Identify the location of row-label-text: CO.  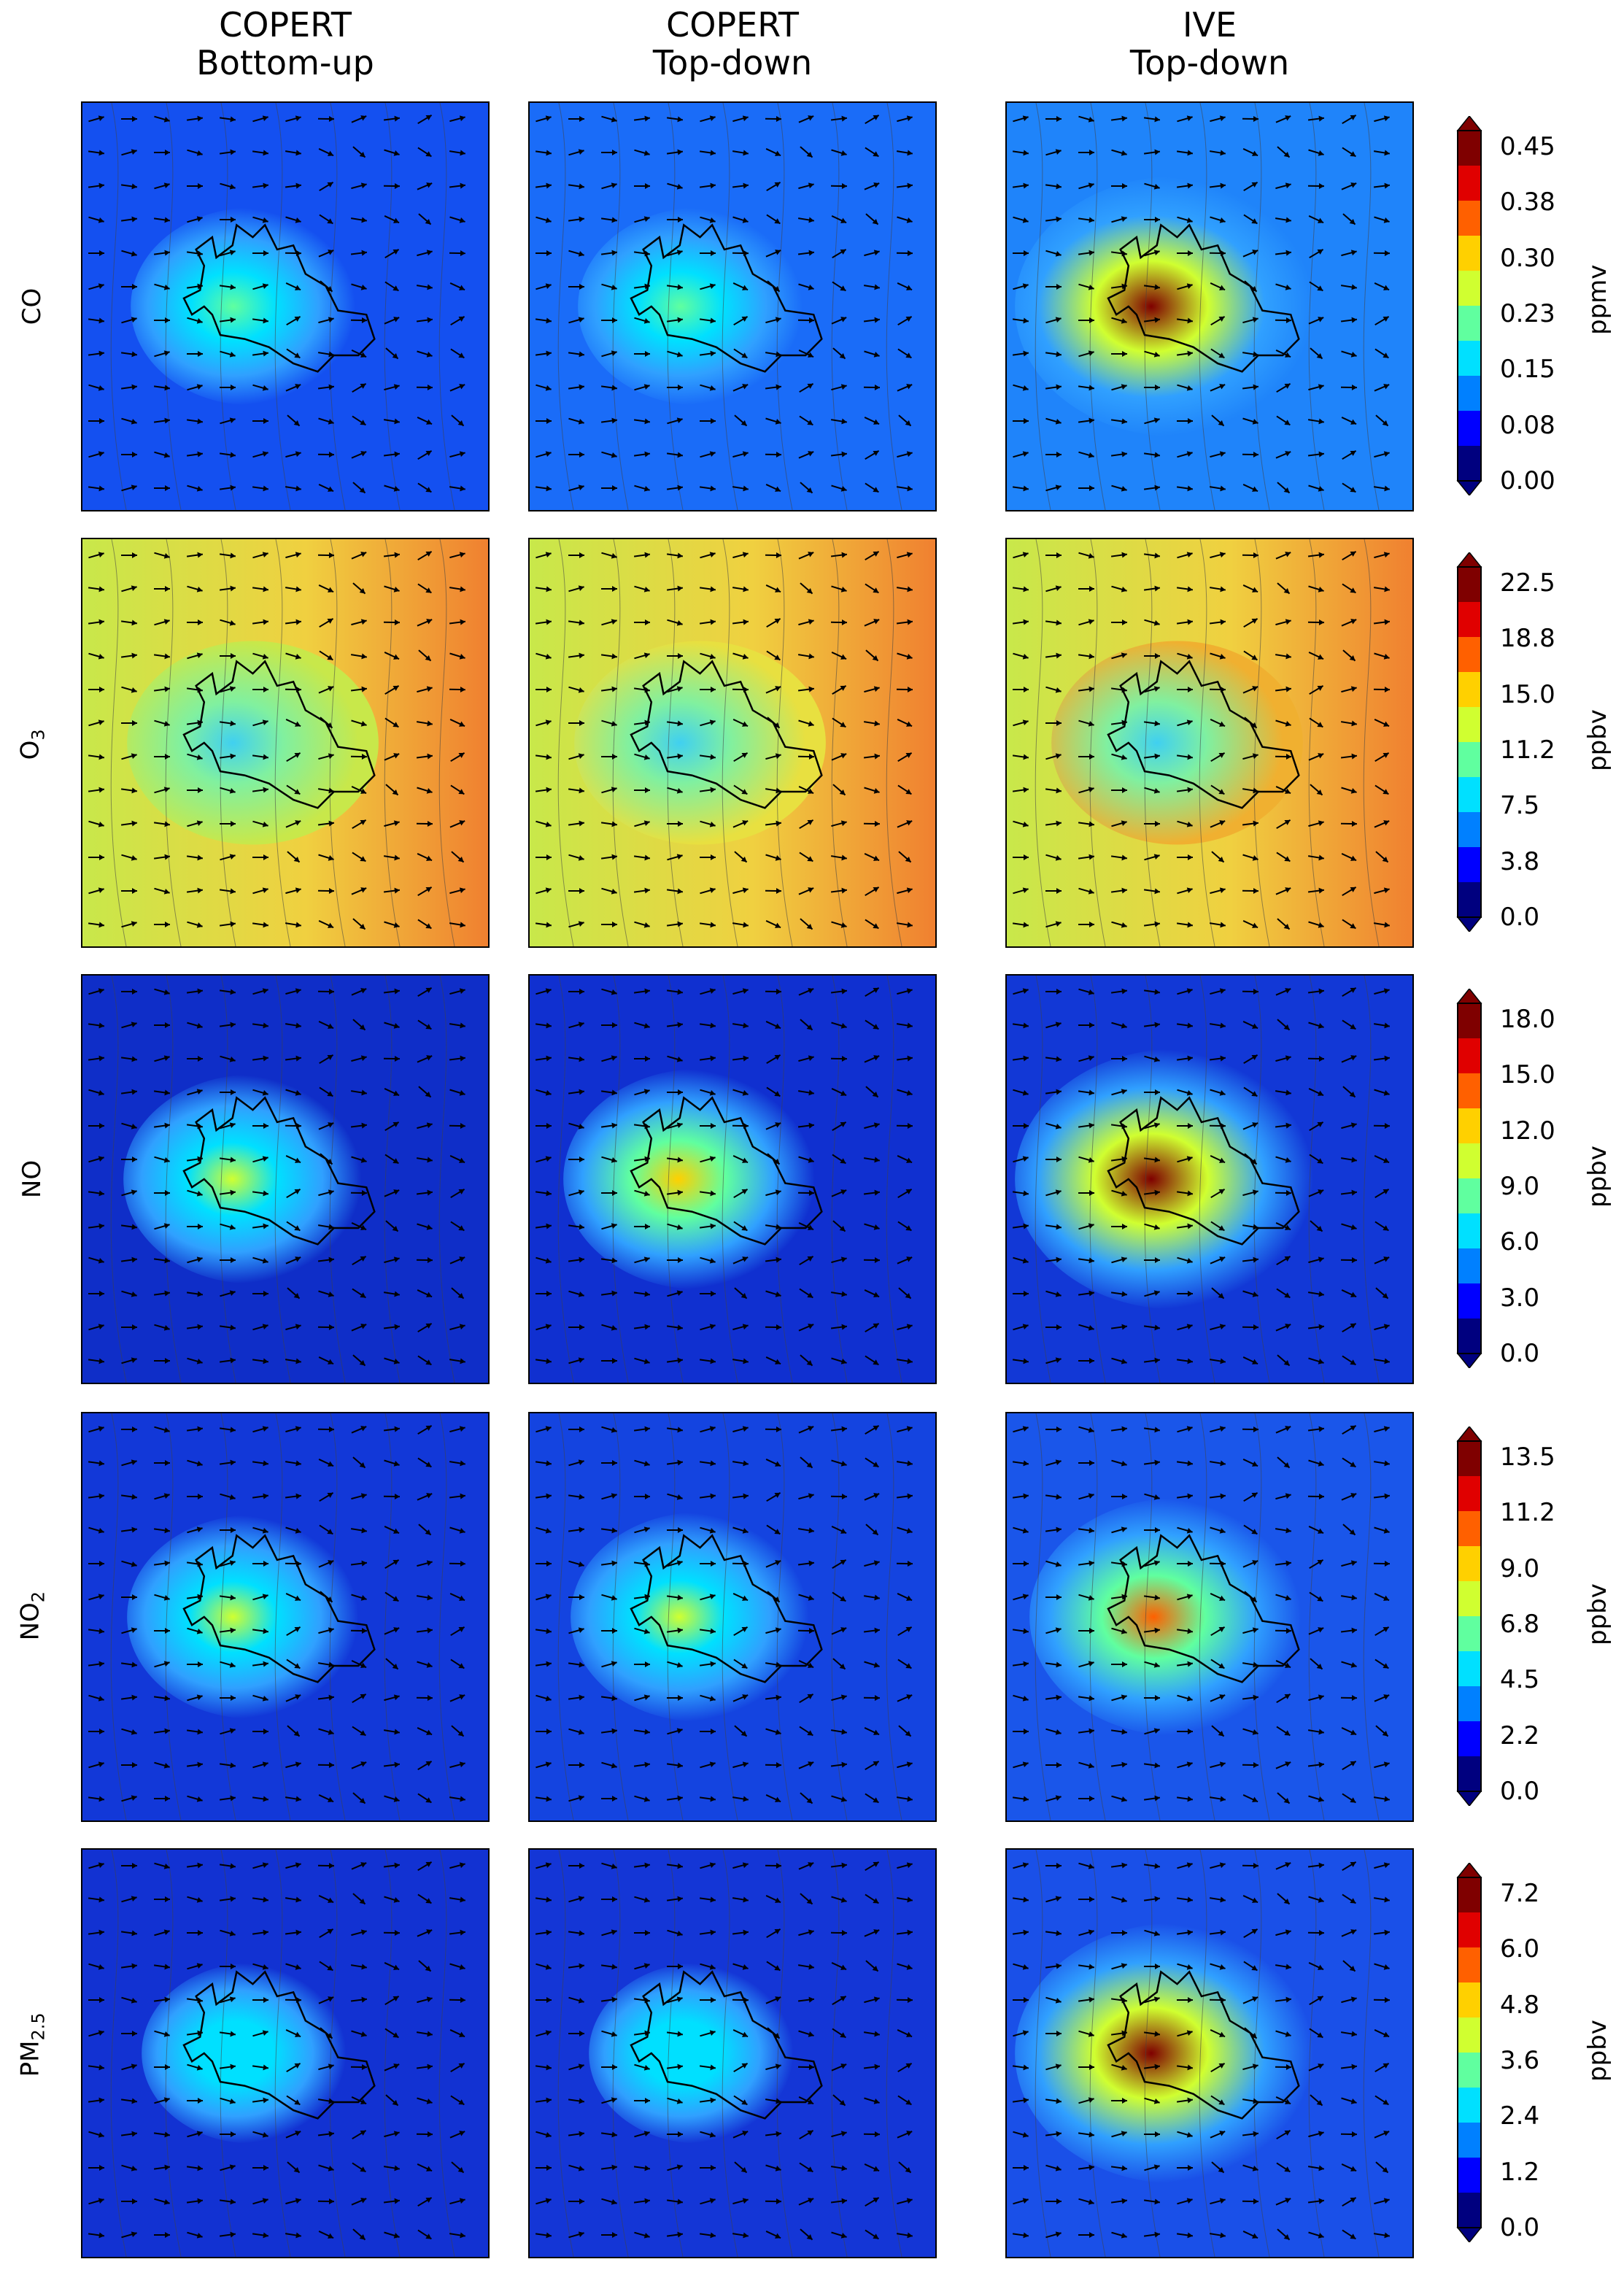
(32, 306).